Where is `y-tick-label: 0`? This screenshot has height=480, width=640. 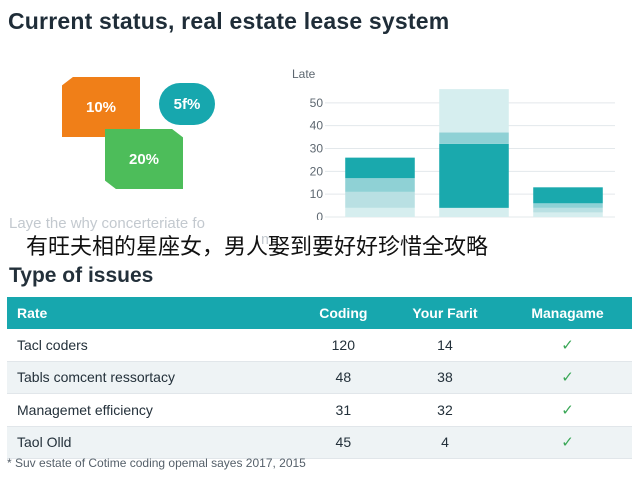
y-tick-label: 0 is located at coordinates (319, 215).